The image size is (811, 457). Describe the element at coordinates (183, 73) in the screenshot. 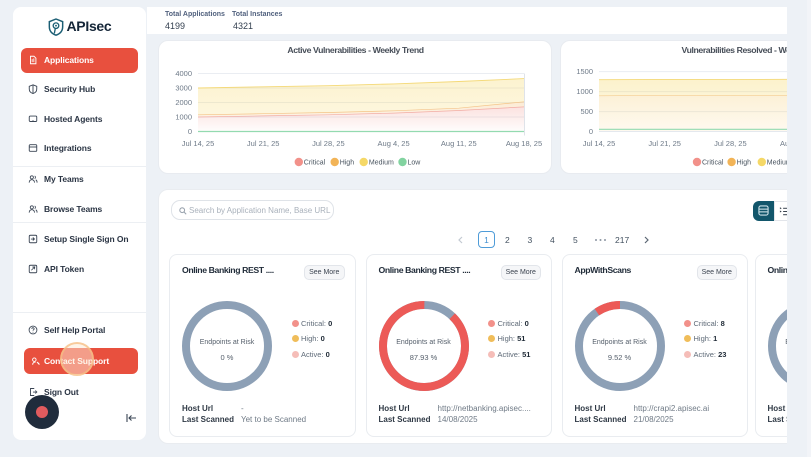

I see `svg-text: 4000` at that location.